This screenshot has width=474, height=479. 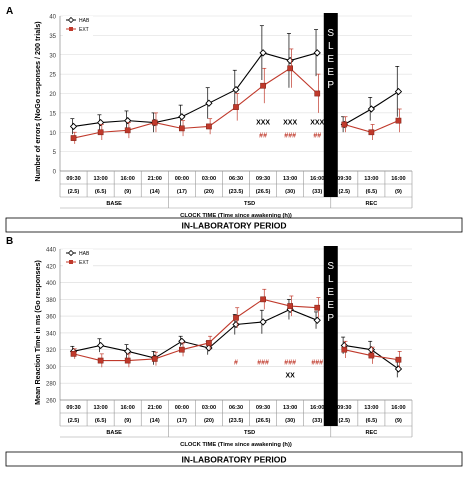 I want to click on y-tick-label: 380, so click(x=51, y=301).